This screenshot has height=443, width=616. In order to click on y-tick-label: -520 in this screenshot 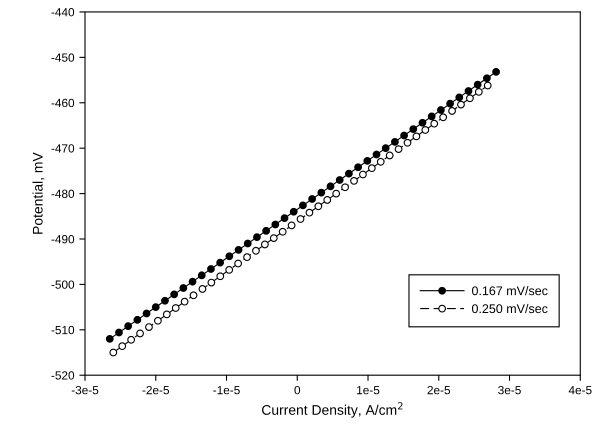, I will do `click(62, 375)`.